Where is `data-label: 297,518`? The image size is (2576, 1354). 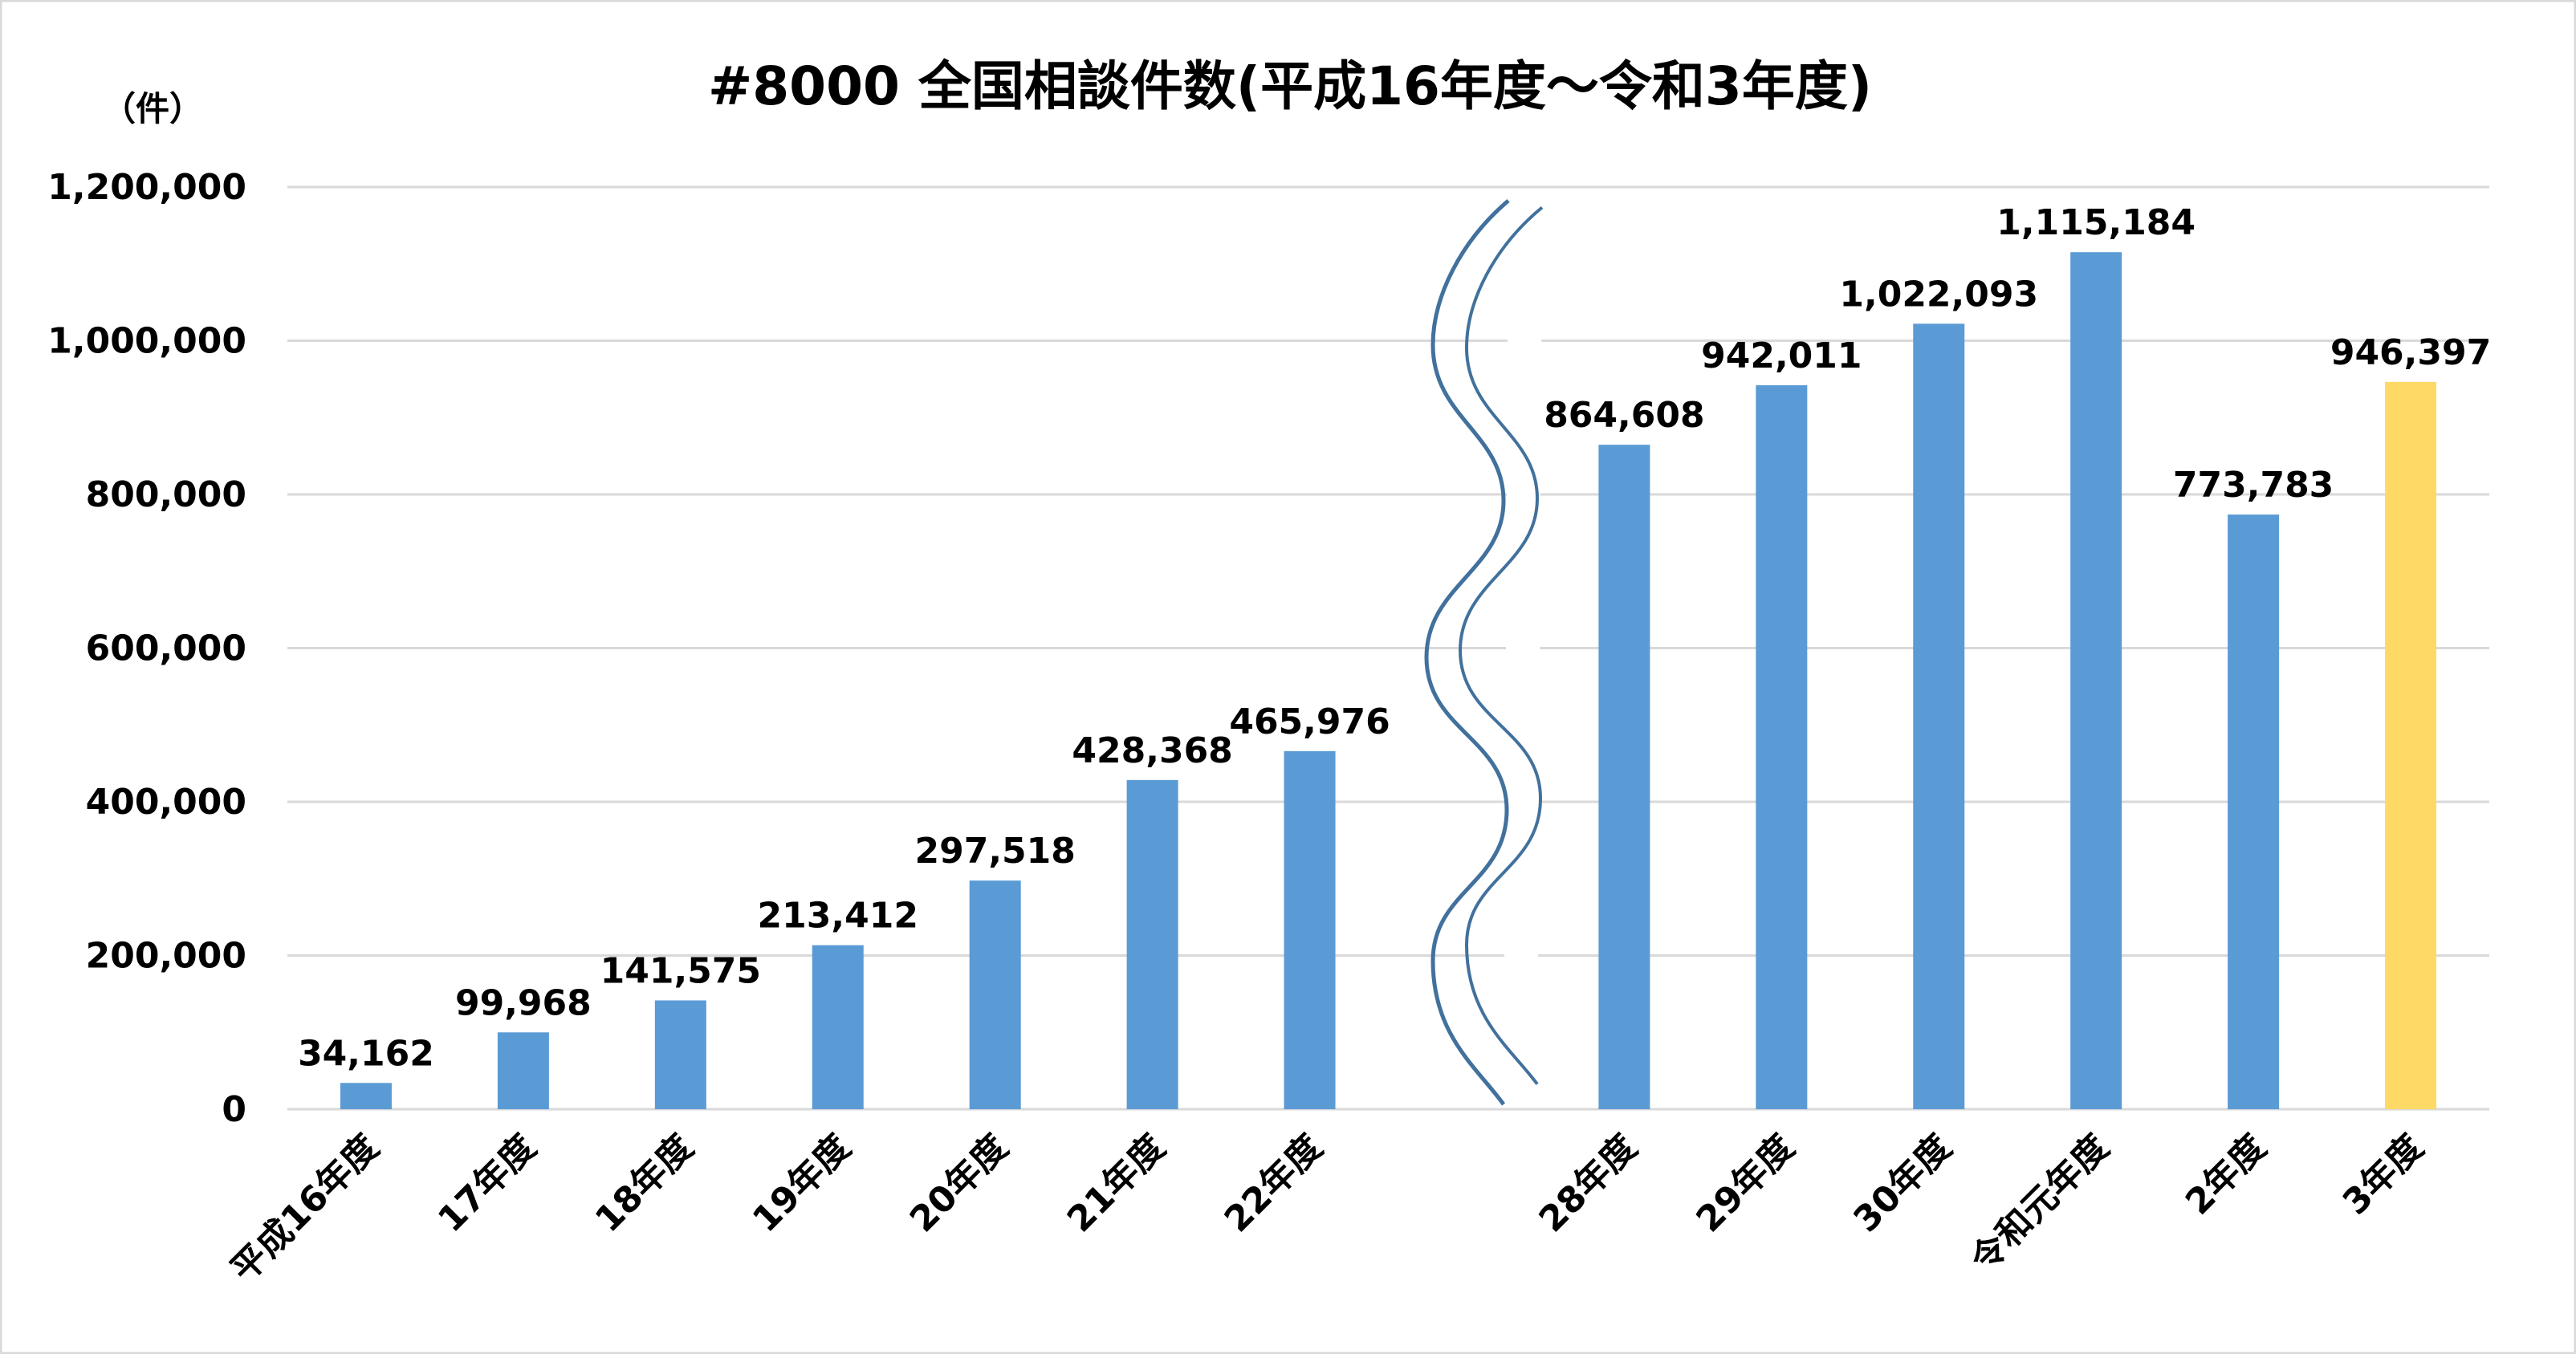 data-label: 297,518 is located at coordinates (995, 851).